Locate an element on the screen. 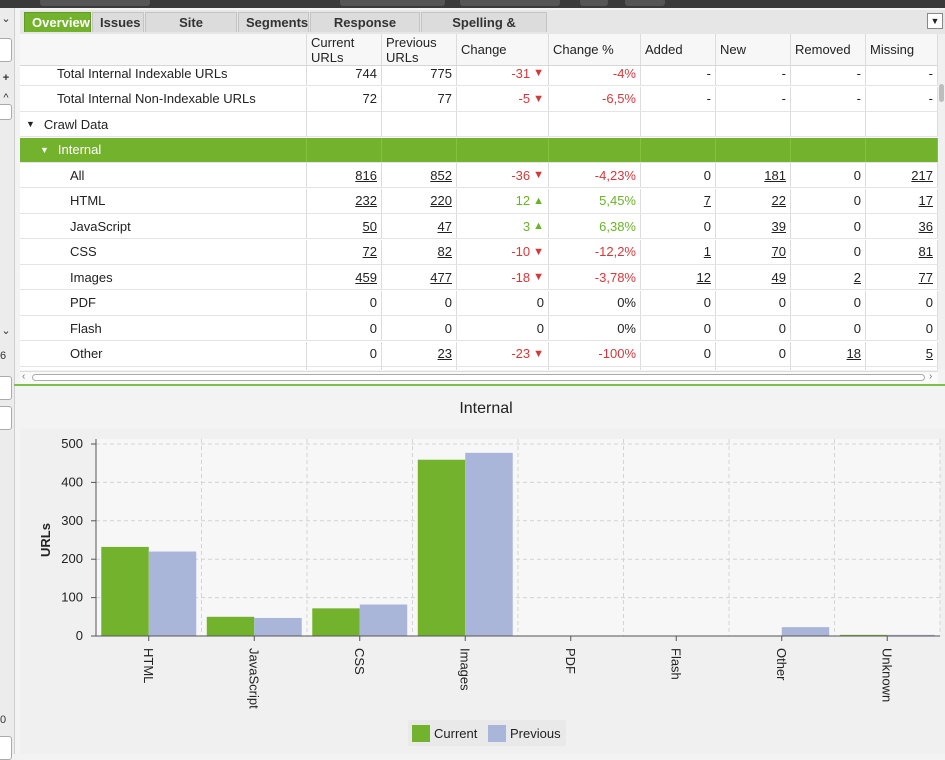 Image resolution: width=945 pixels, height=760 pixels. cell-link: 477 is located at coordinates (441, 277).